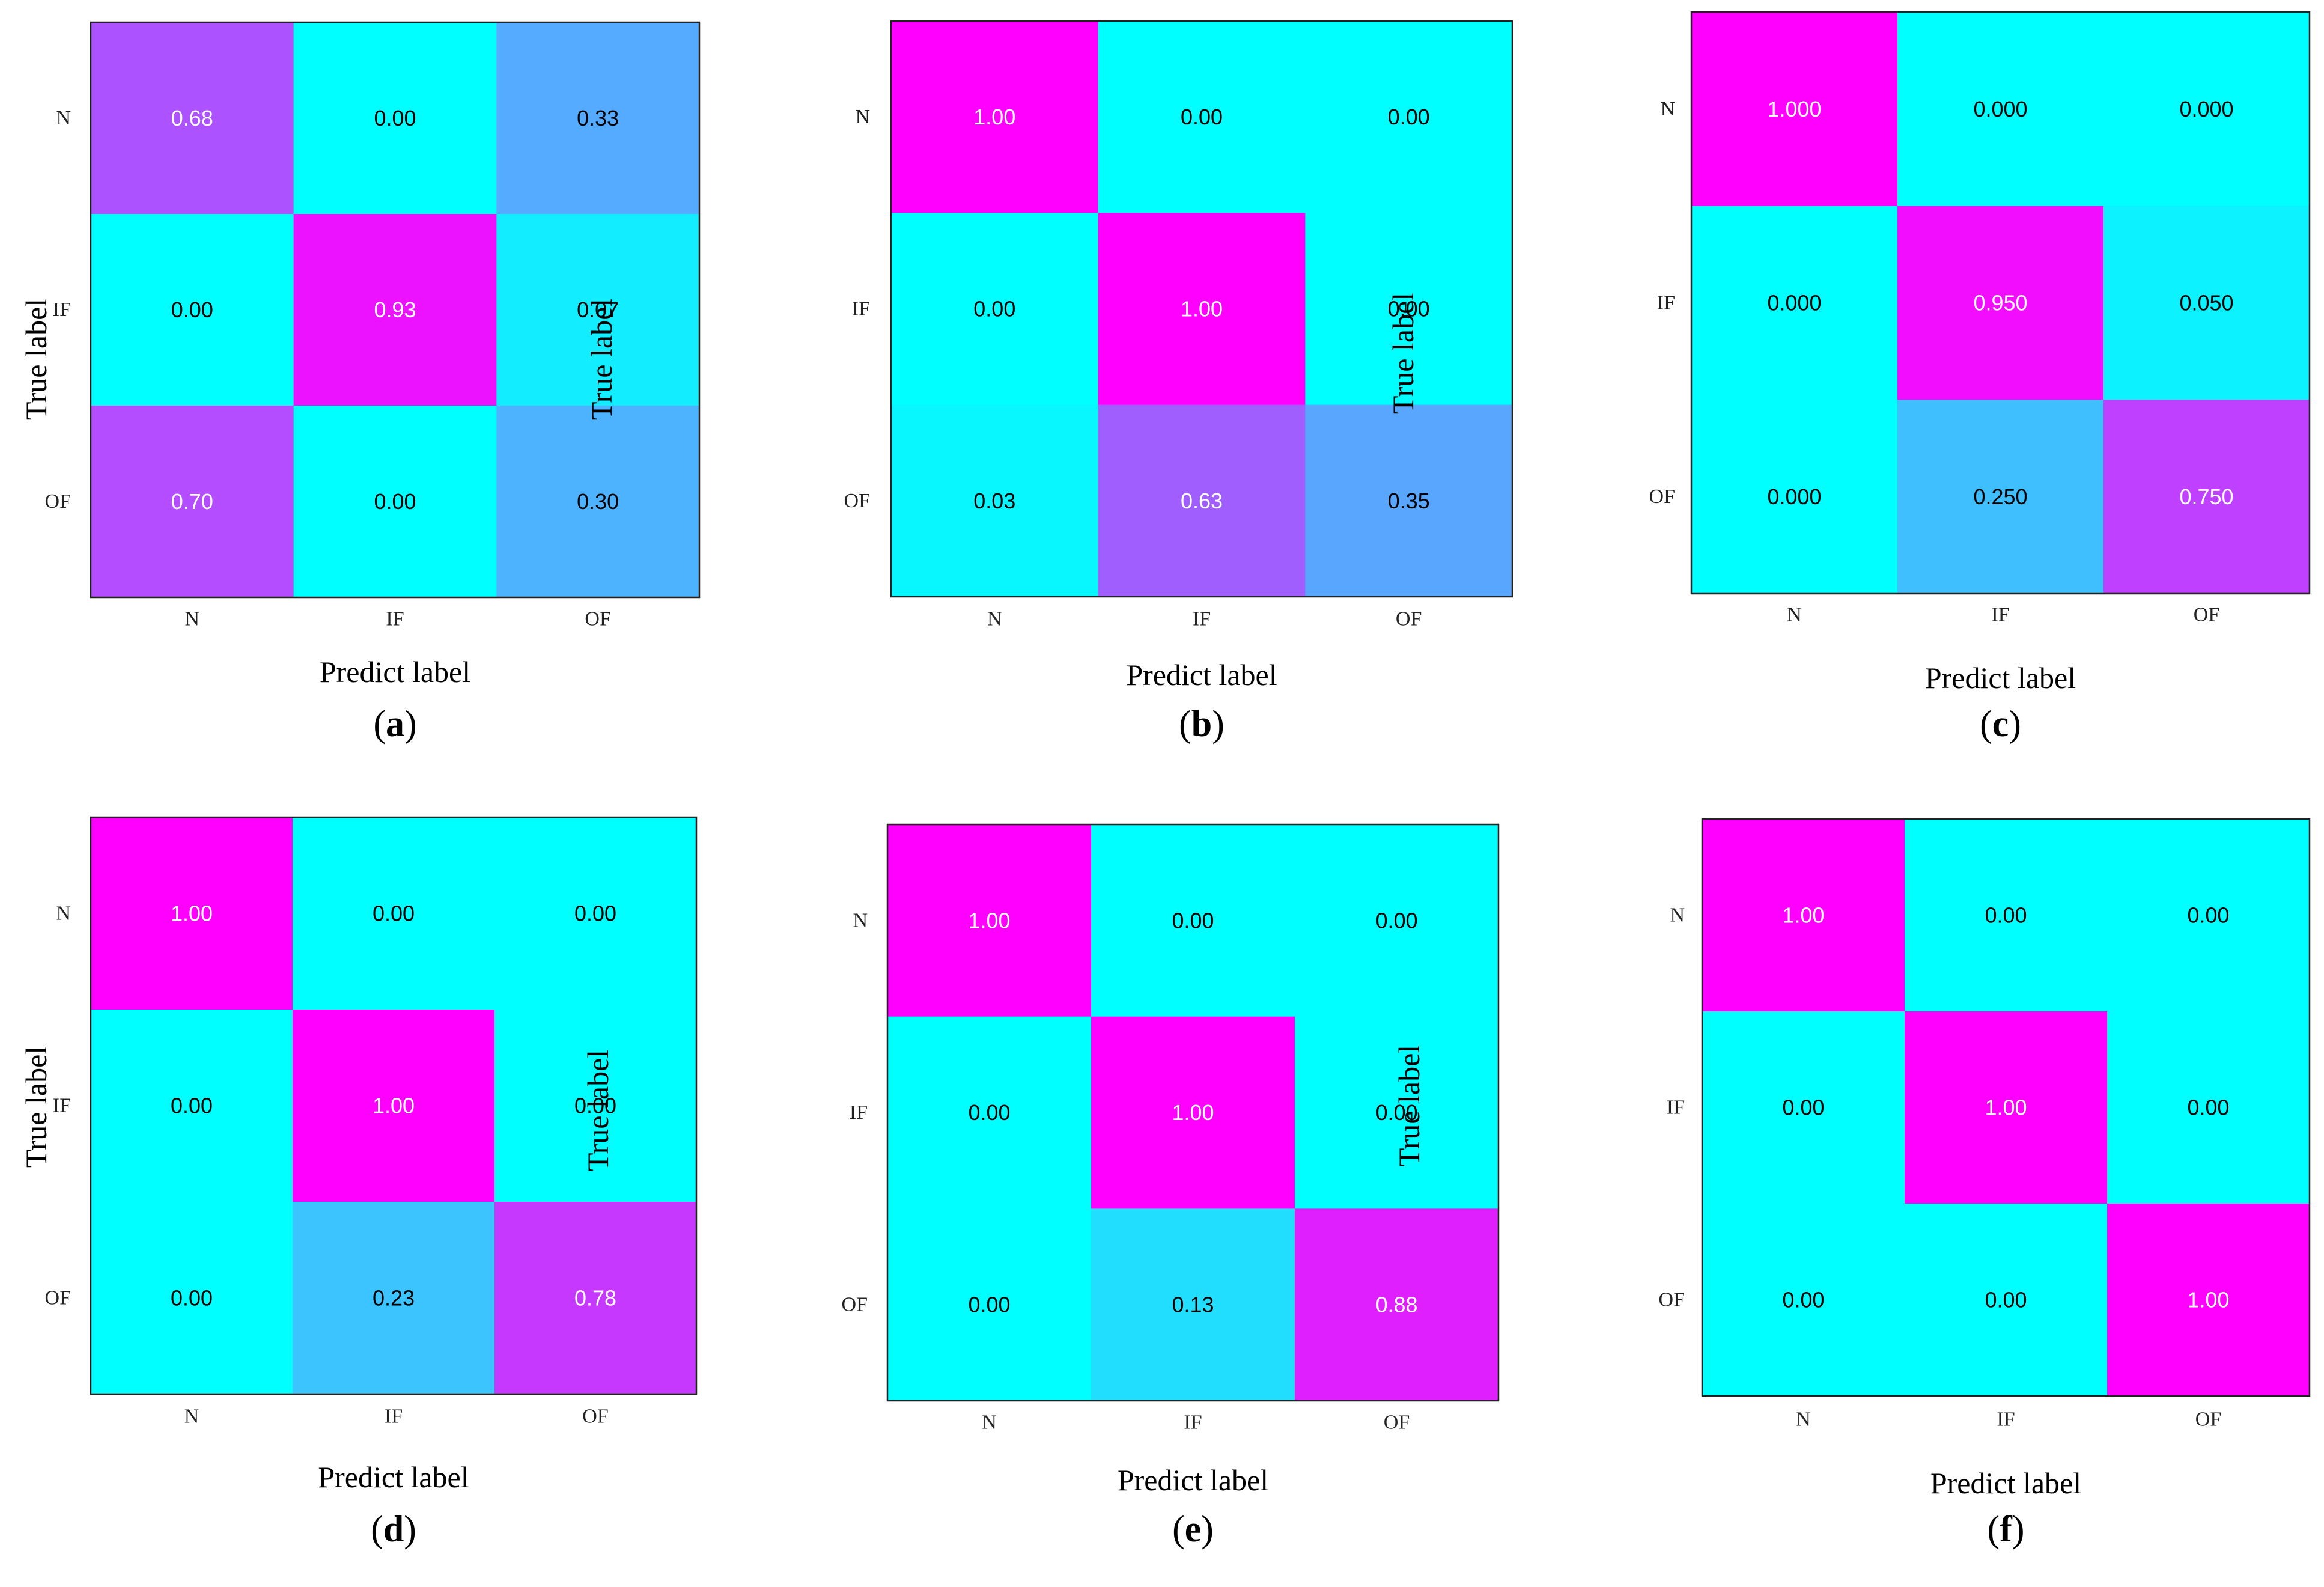 Image resolution: width=2324 pixels, height=1587 pixels. Describe the element at coordinates (394, 1298) in the screenshot. I see `cell-value-label: 0.23` at that location.